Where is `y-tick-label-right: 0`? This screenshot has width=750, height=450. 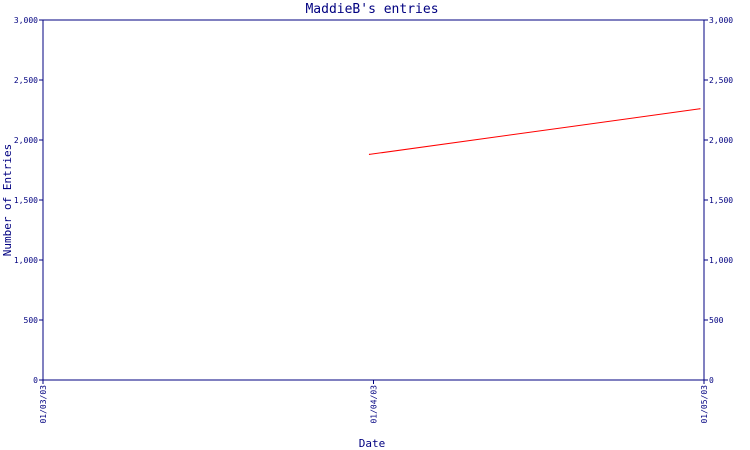
y-tick-label-right: 0 is located at coordinates (711, 380).